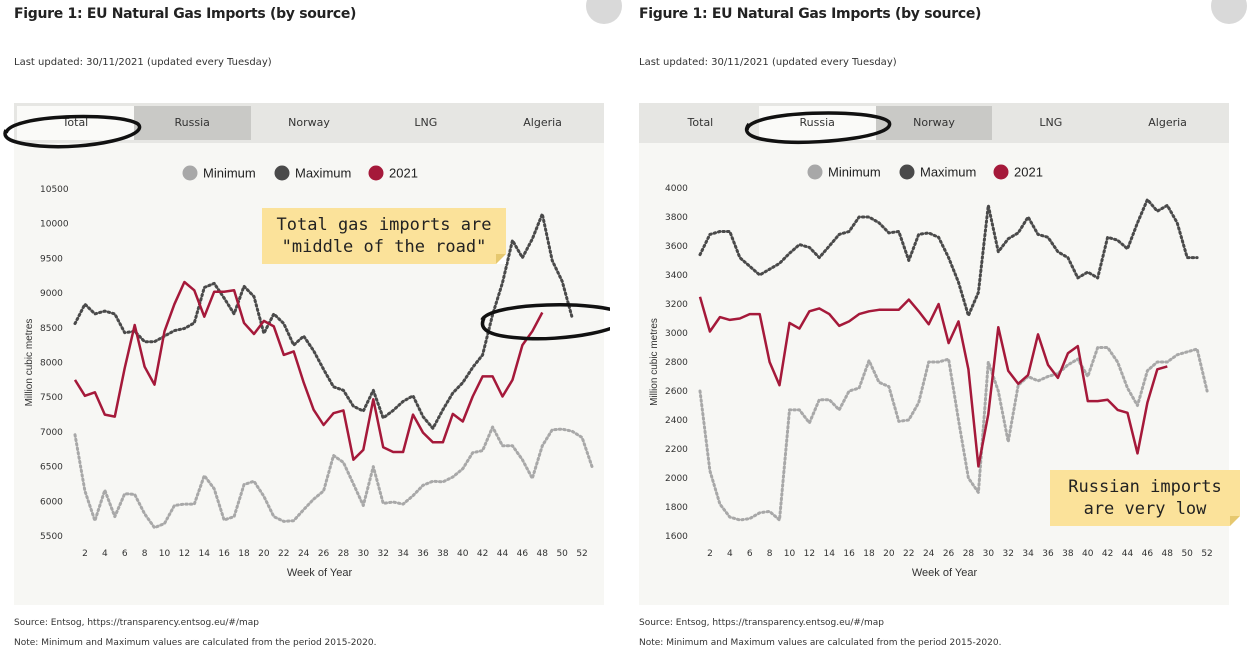 The height and width of the screenshot is (657, 1251). Describe the element at coordinates (676, 247) in the screenshot. I see `y-tick-label: 3600` at that location.